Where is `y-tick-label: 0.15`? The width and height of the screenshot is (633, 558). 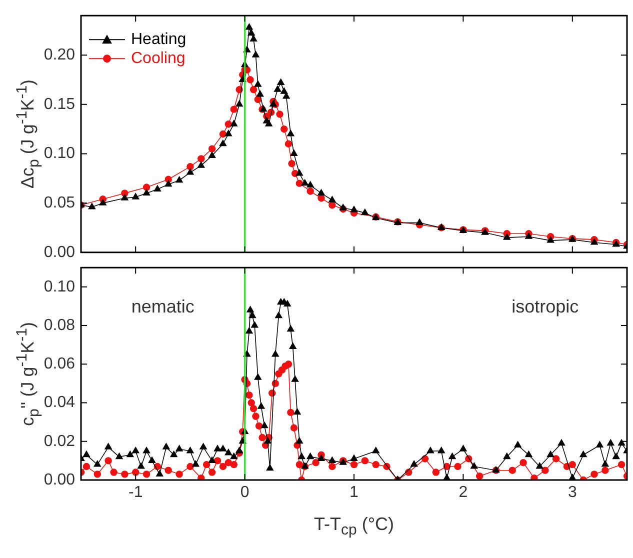 y-tick-label: 0.15 is located at coordinates (60, 104).